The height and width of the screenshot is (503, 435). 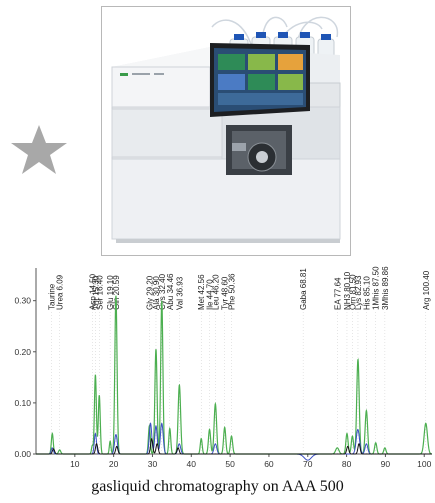 I want to click on peak-label: Cys 32.40, so click(x=162, y=291).